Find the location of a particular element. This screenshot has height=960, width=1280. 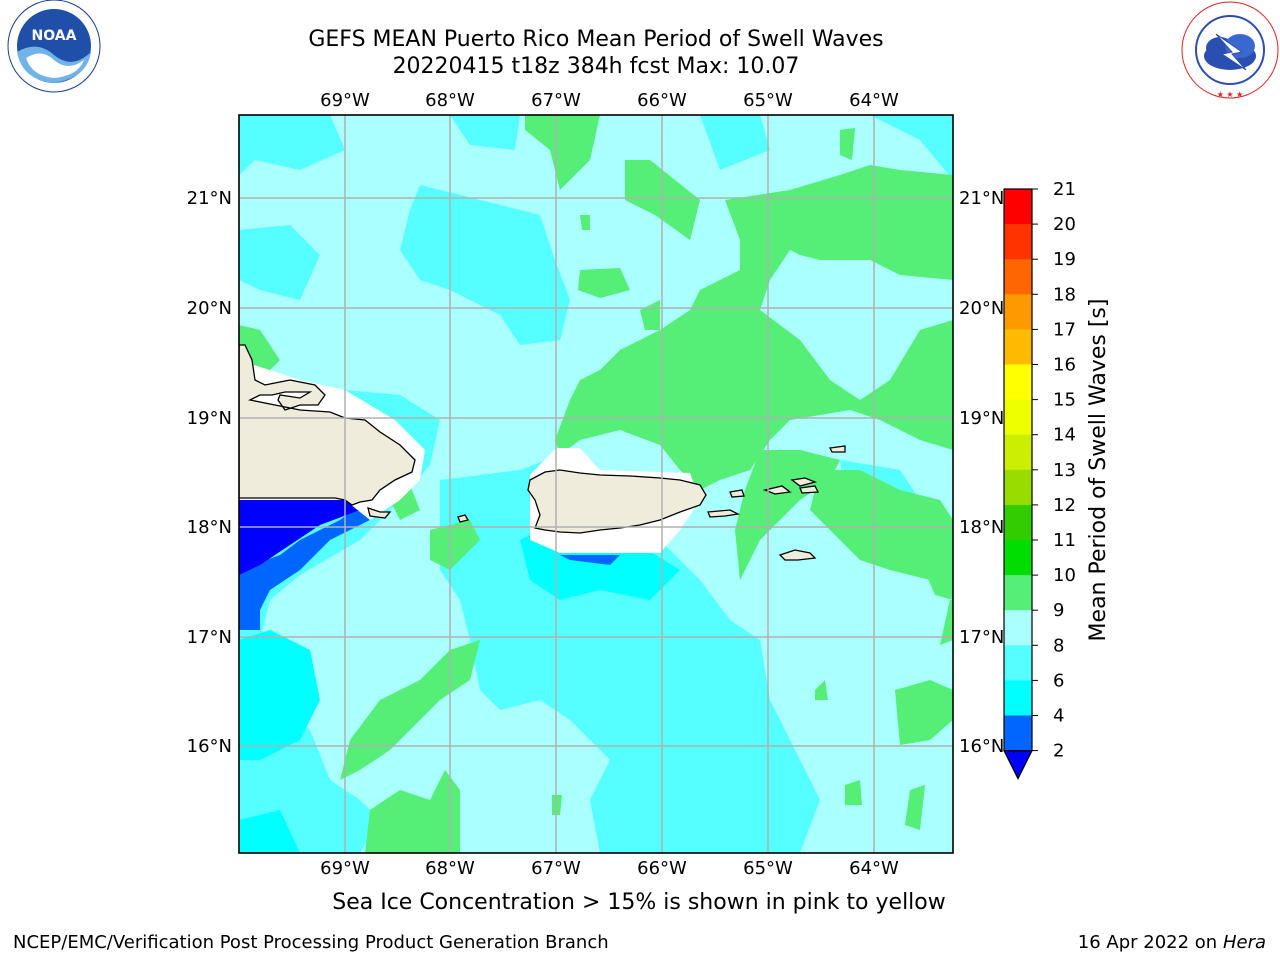

noaa-logo-text: NOAA is located at coordinates (54, 36).